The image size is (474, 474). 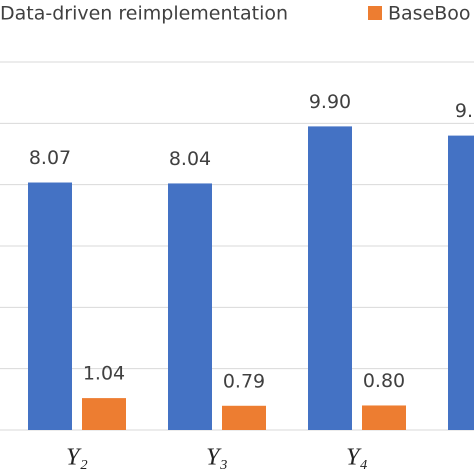 I want to click on data-label: 1.04, so click(x=104, y=374).